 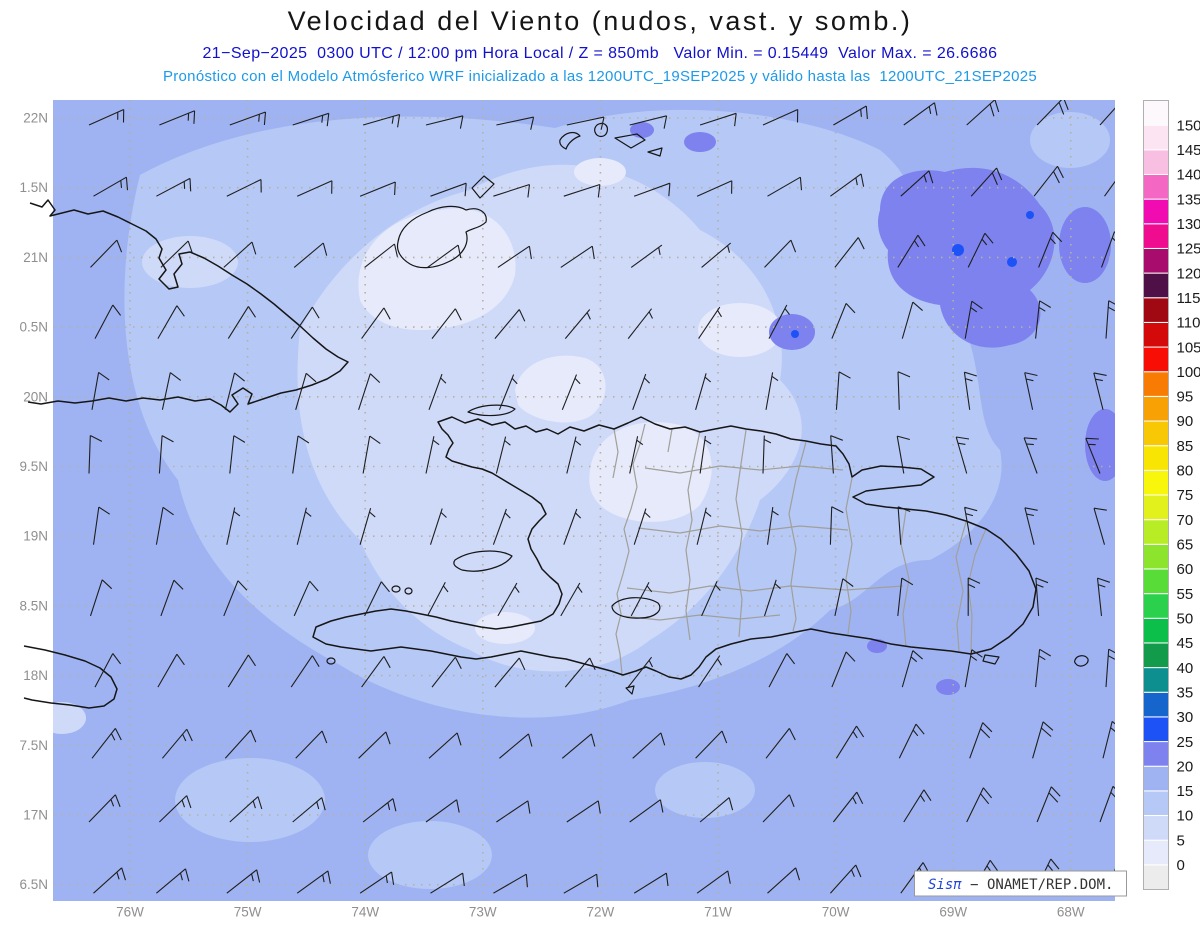 I want to click on island-saona, so click(x=991, y=659).